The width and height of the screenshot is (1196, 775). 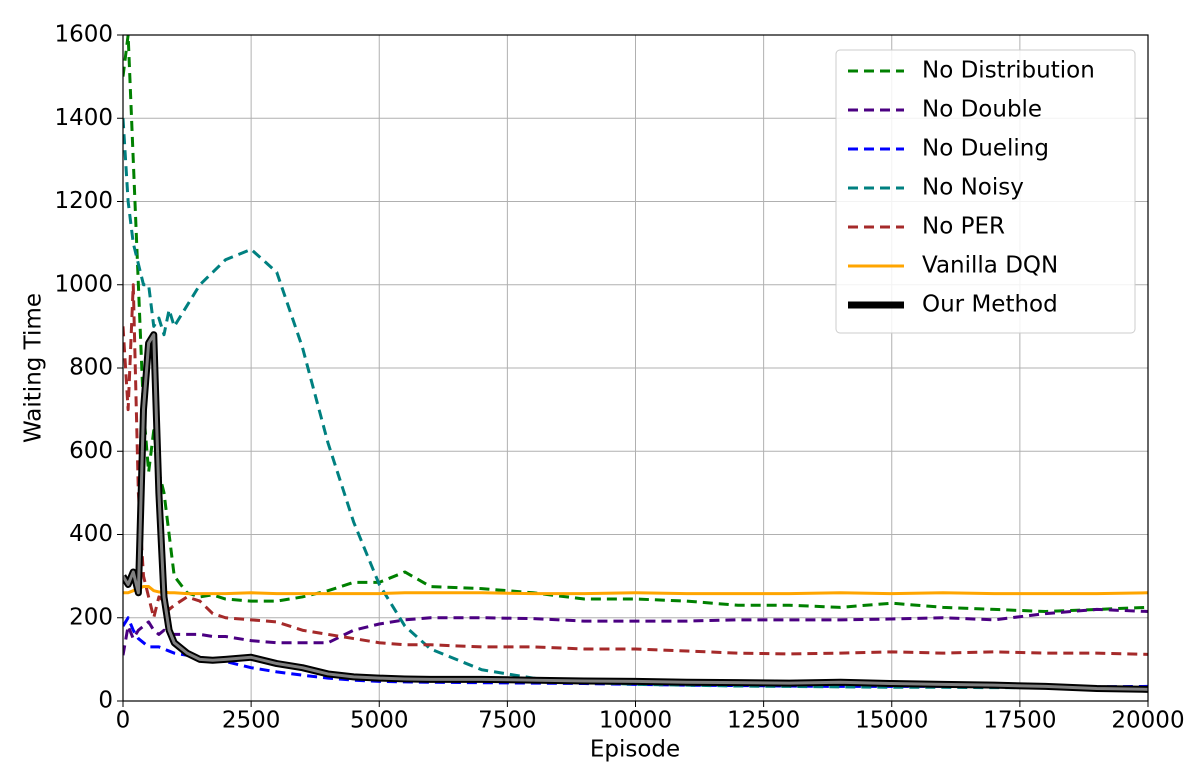 I want to click on y-tick-label: 0, so click(x=105, y=701).